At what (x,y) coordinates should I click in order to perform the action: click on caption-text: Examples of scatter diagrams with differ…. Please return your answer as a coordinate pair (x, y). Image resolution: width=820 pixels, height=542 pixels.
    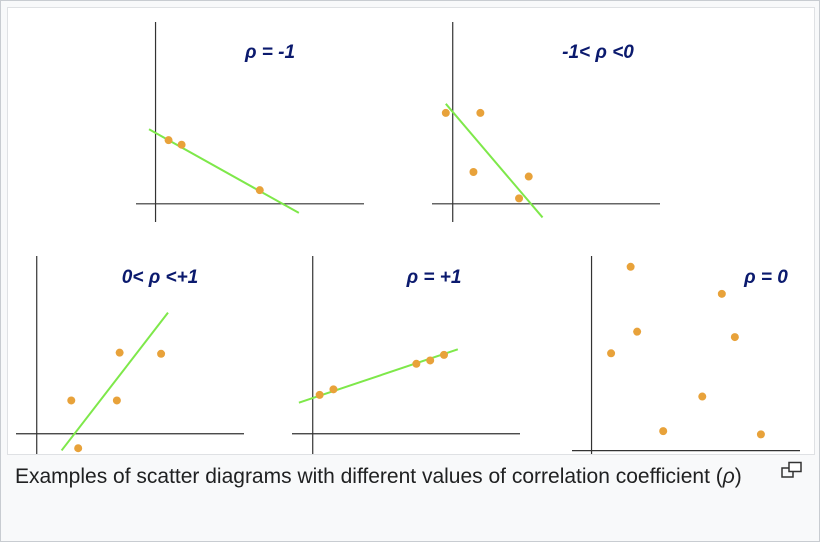
    Looking at the image, I should click on (369, 476).